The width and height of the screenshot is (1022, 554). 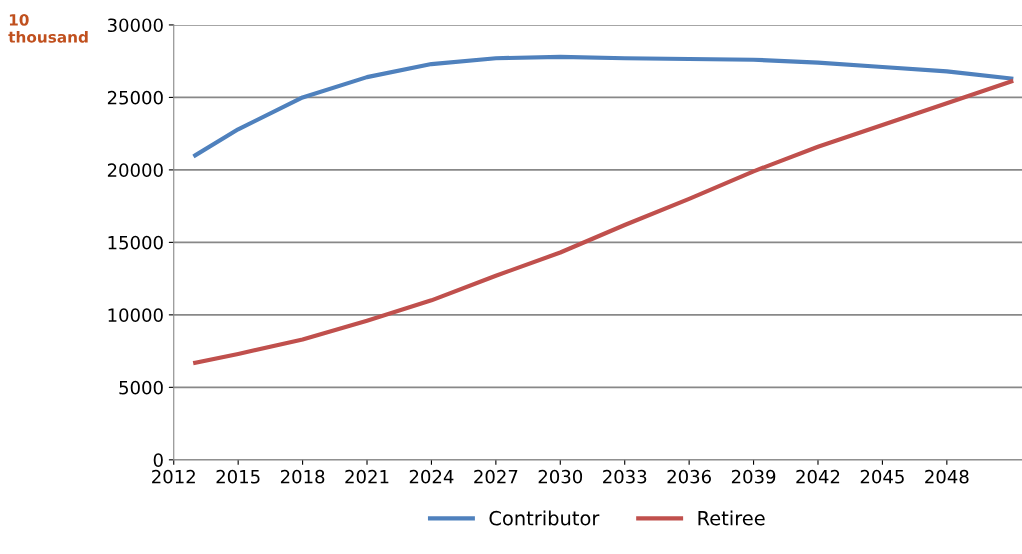 What do you see at coordinates (158, 460) in the screenshot?
I see `y-tick-label: 0` at bounding box center [158, 460].